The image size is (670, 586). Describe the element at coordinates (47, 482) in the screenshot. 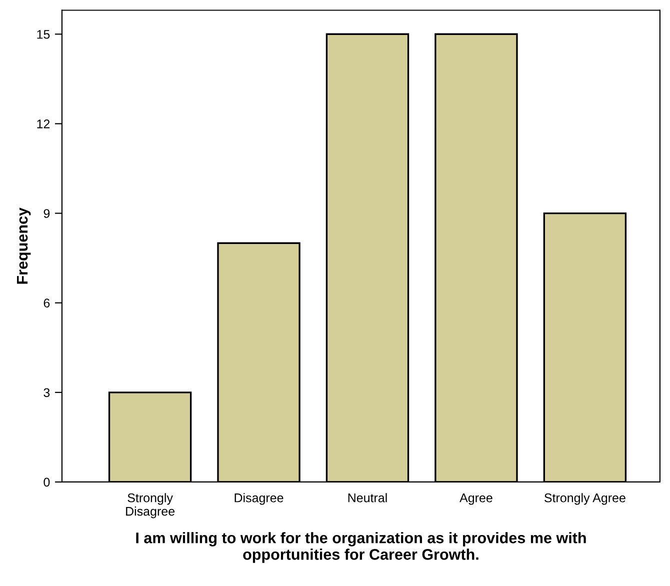

I see `y-tick-label: 0` at that location.